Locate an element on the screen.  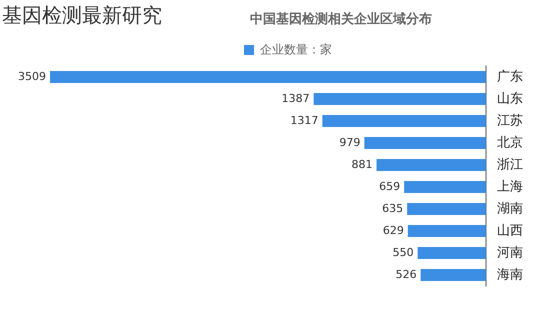
y-tick-label: 北京 is located at coordinates (510, 142).